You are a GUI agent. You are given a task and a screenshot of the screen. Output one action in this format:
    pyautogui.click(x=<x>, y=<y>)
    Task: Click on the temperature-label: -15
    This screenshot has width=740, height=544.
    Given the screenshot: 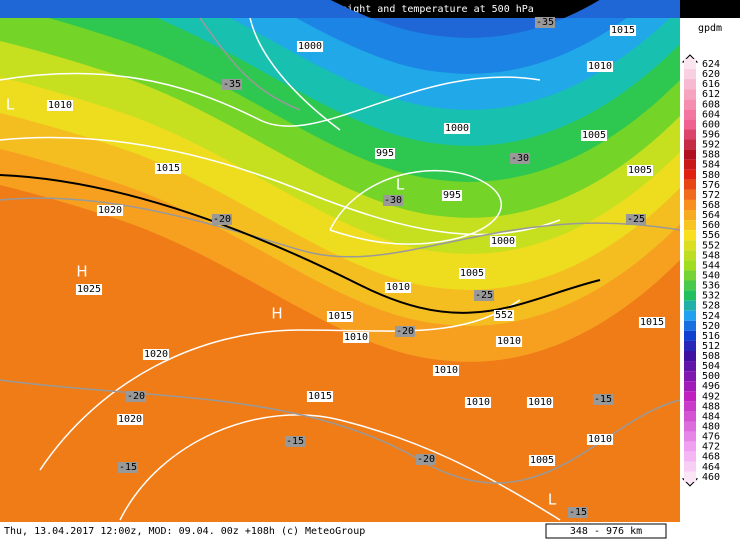 What is the action you would take?
    pyautogui.click(x=128, y=467)
    